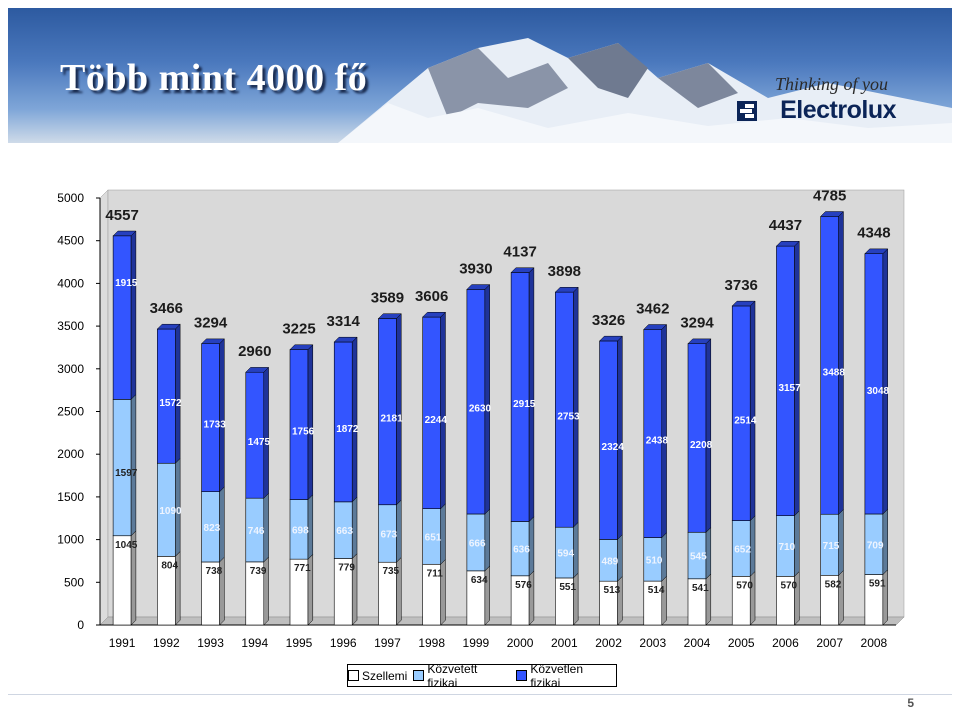 Image resolution: width=960 pixels, height=712 pixels. Describe the element at coordinates (476, 402) in the screenshot. I see `bar-közvetlen-1999` at that location.